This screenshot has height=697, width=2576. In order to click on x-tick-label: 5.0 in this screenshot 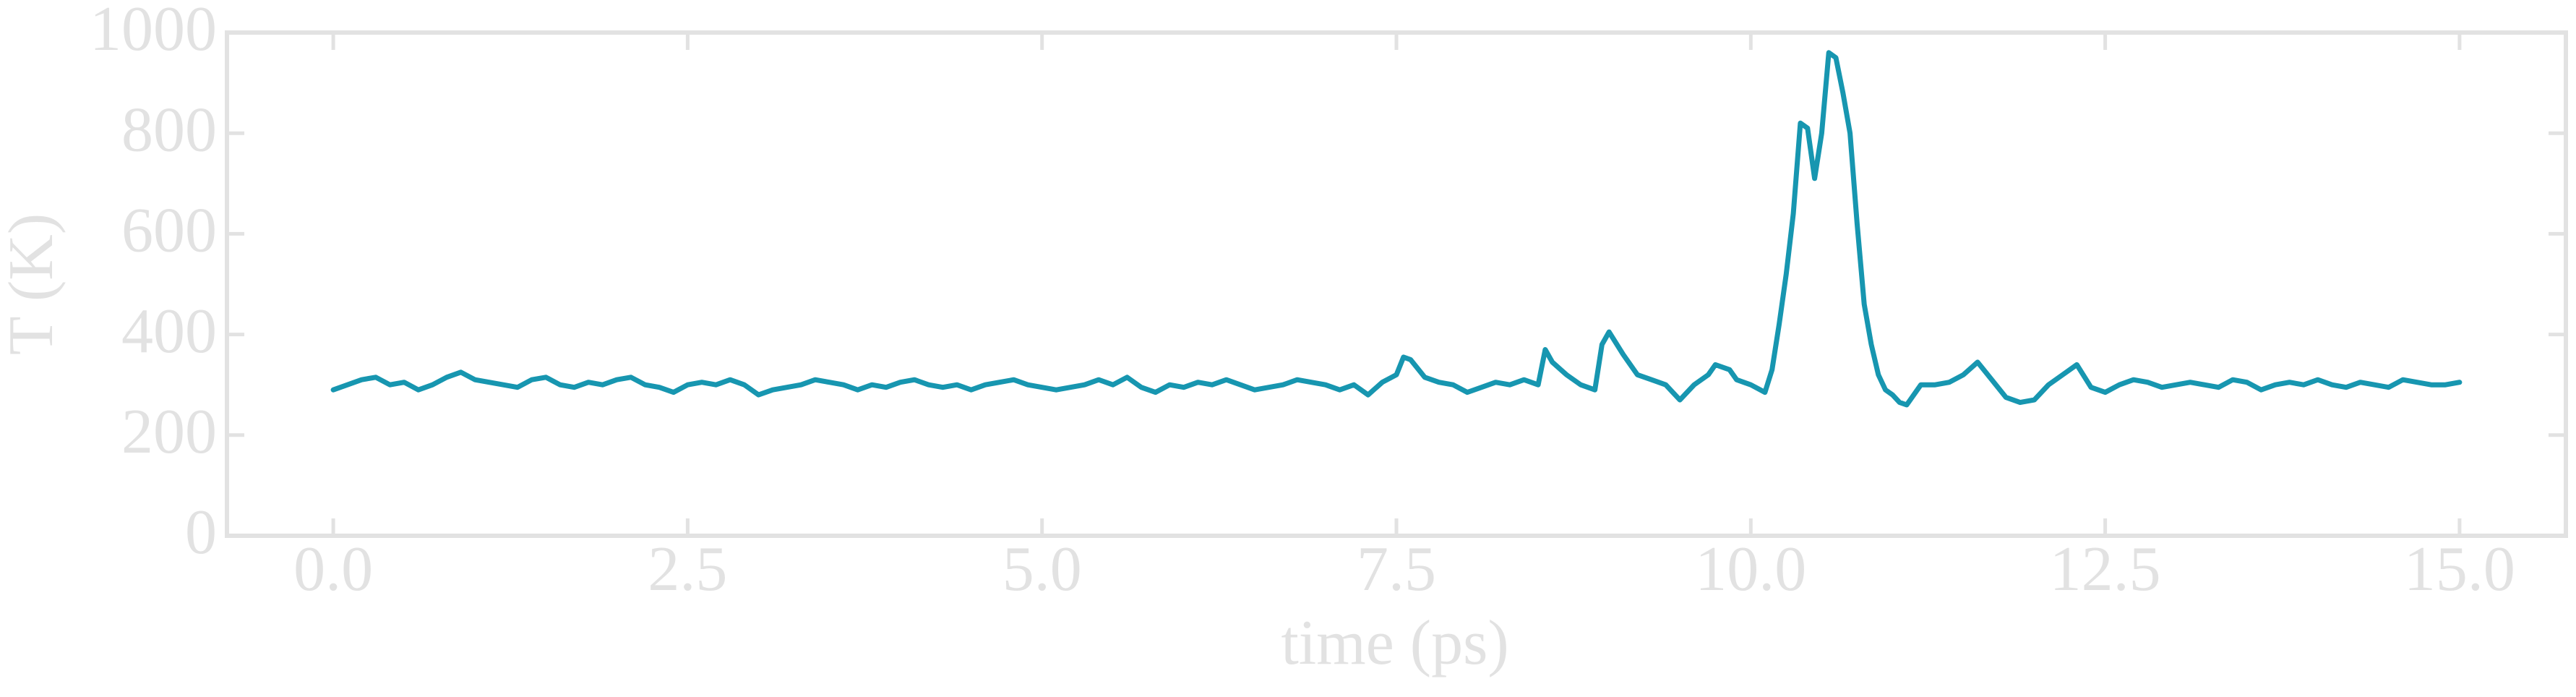, I will do `click(1043, 569)`.